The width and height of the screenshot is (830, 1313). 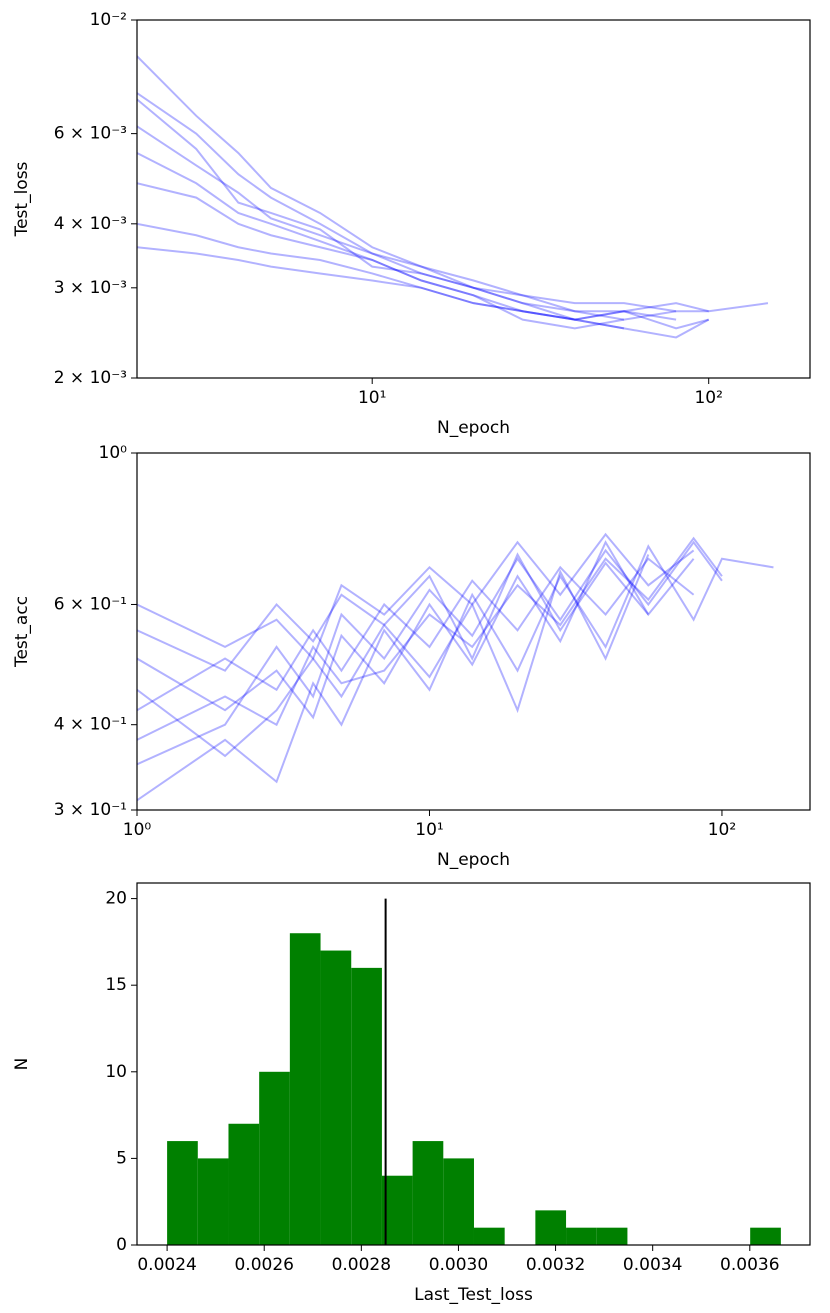 What do you see at coordinates (22, 632) in the screenshot?
I see `y-axis-label: Test_acc` at bounding box center [22, 632].